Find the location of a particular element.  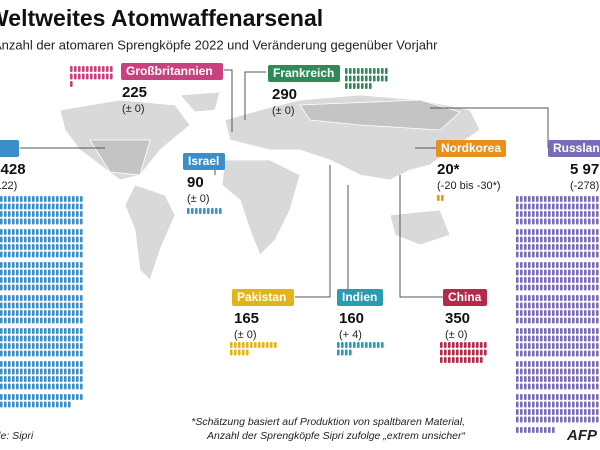

warhead-count: 350 is located at coordinates (457, 318).